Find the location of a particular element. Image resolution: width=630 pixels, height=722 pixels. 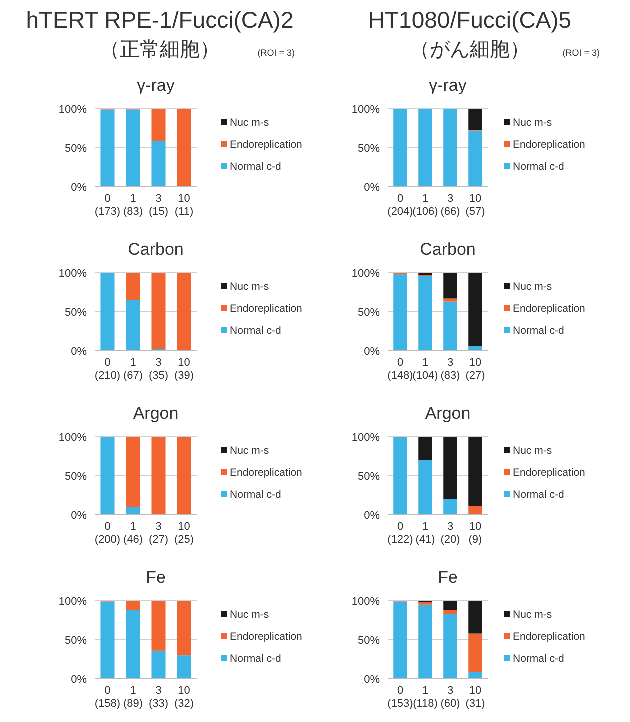

x-tick-label: 0 (204) is located at coordinates (401, 205).